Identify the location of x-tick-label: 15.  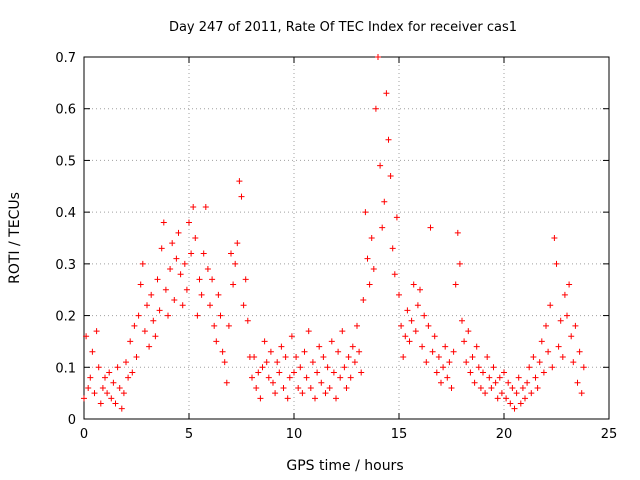
(399, 434).